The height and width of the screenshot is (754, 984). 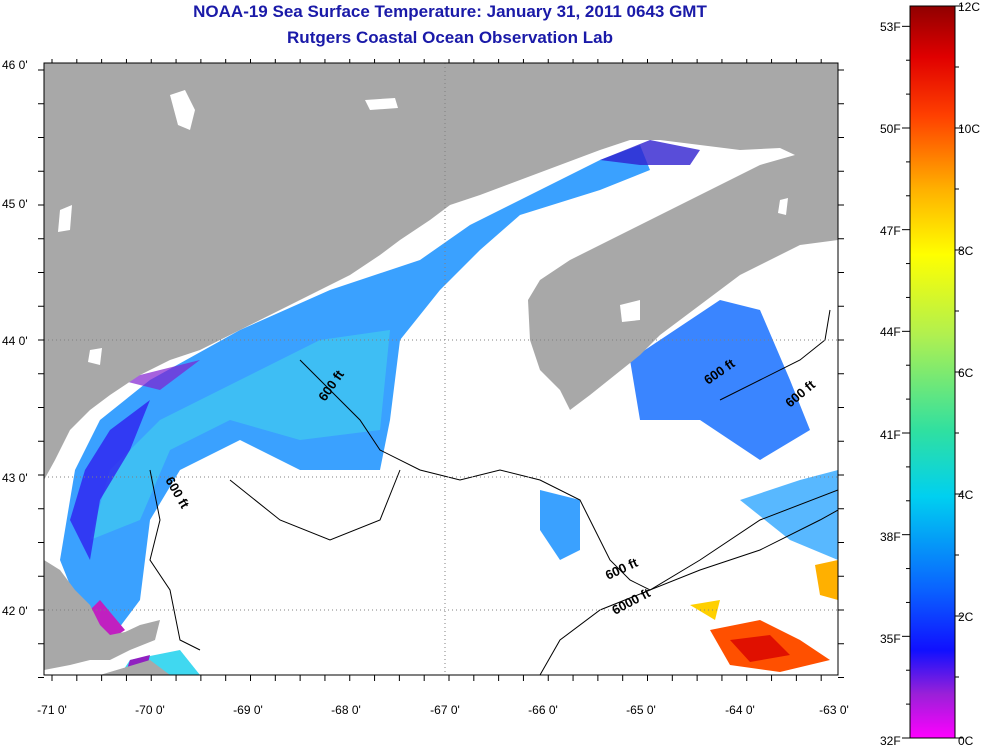 What do you see at coordinates (15, 478) in the screenshot?
I see `lat-label: 43 0'` at bounding box center [15, 478].